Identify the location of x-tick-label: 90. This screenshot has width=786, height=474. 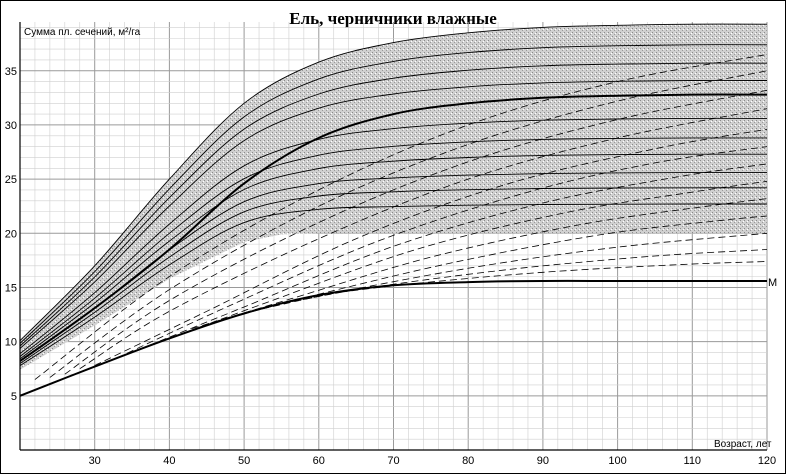
(543, 461).